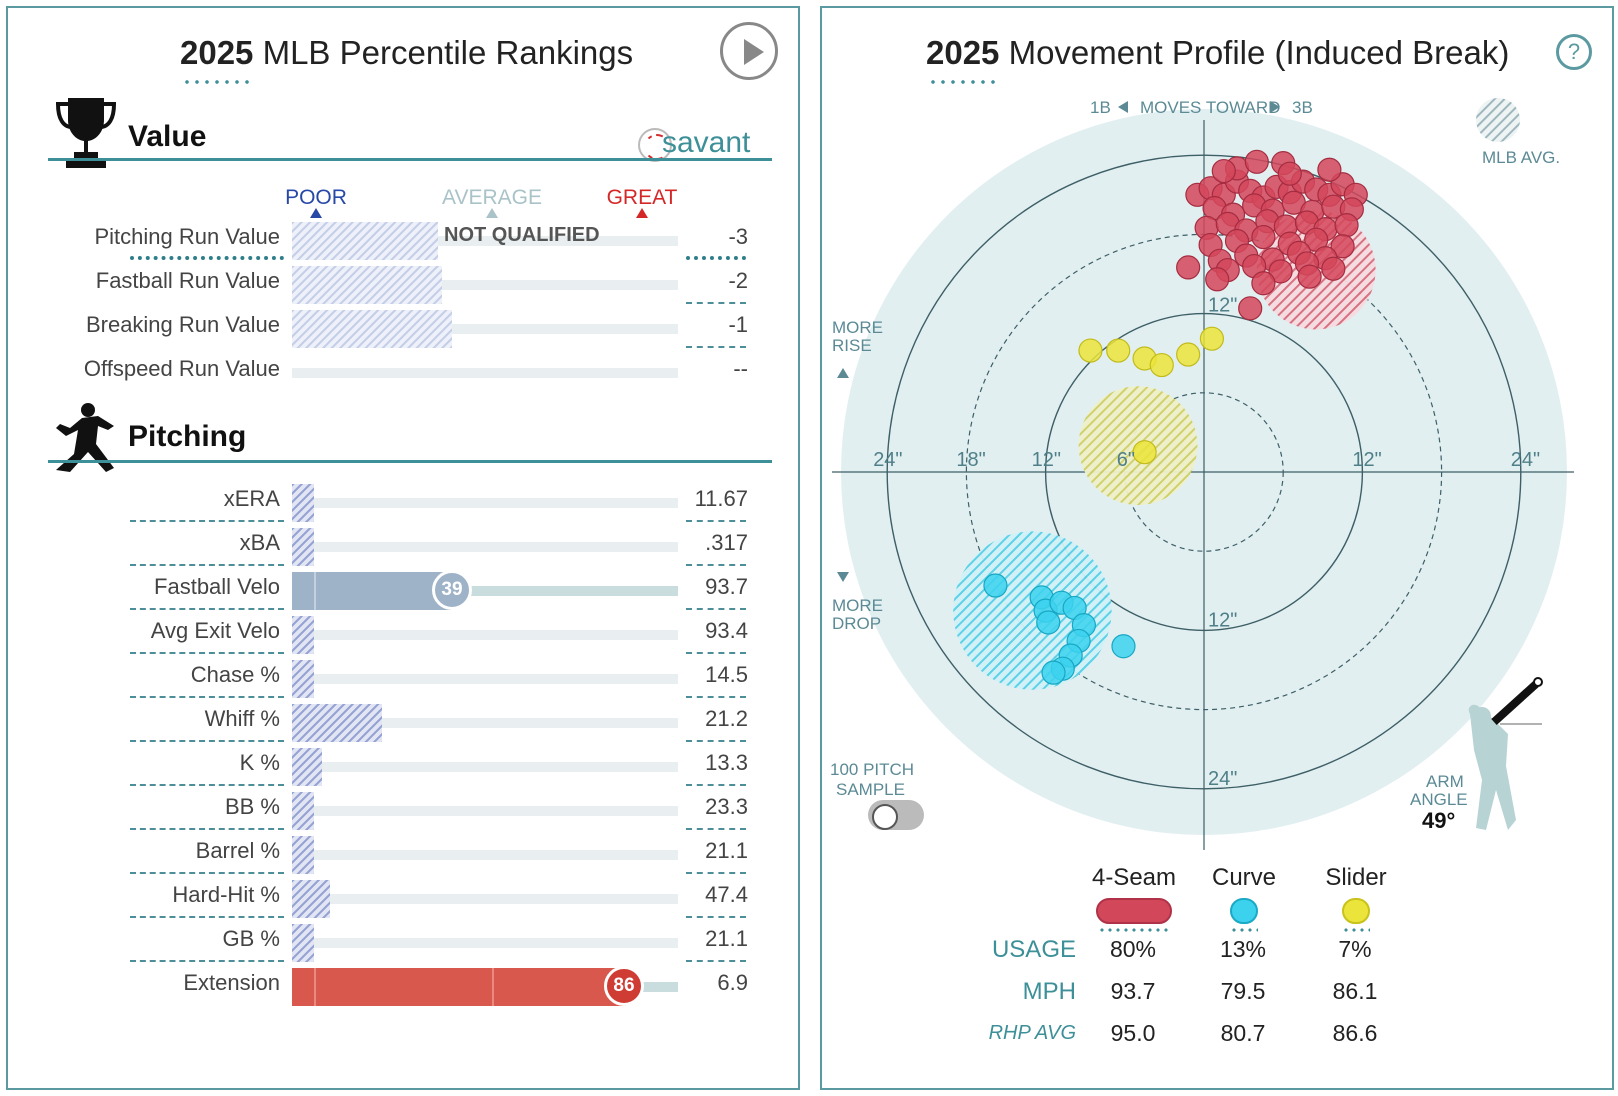 The width and height of the screenshot is (1618, 1096). Describe the element at coordinates (738, 236) in the screenshot. I see `row-value: -3` at that location.